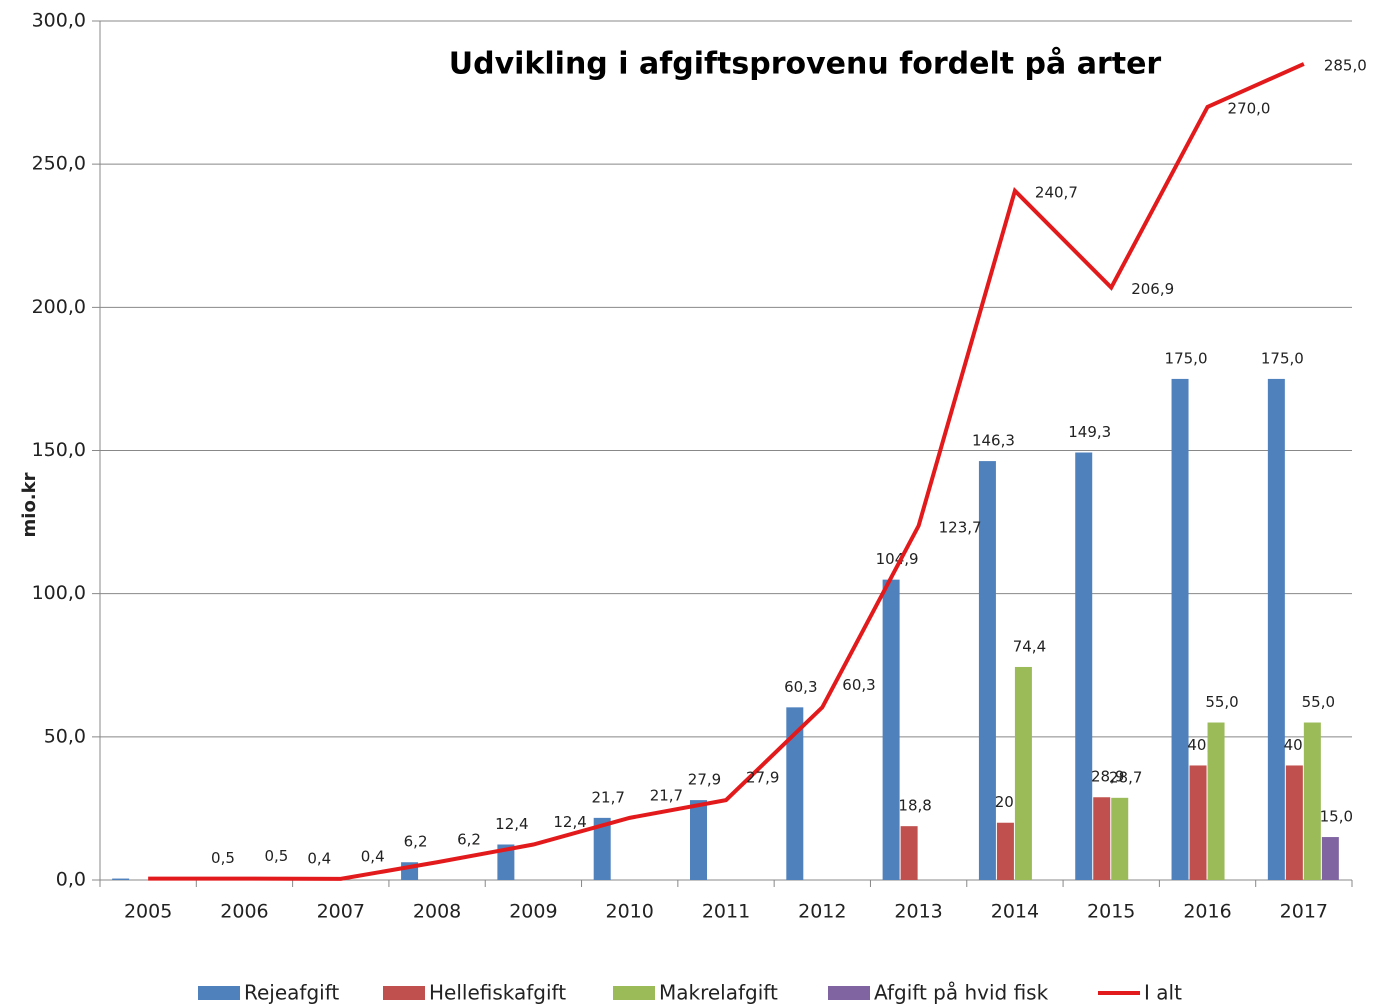  Describe the element at coordinates (29, 504) in the screenshot. I see `y-axis-title: mio.kr` at that location.